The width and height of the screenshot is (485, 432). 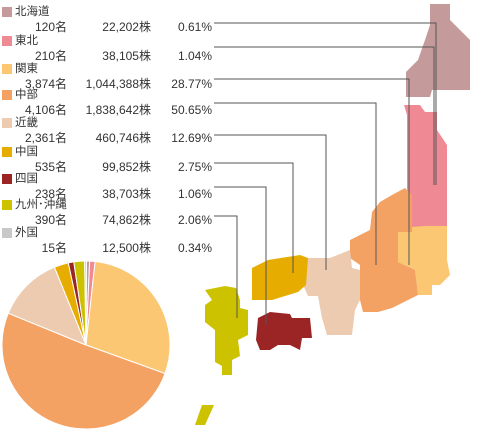 I want to click on pie-slice-chubu, so click(x=83, y=371).